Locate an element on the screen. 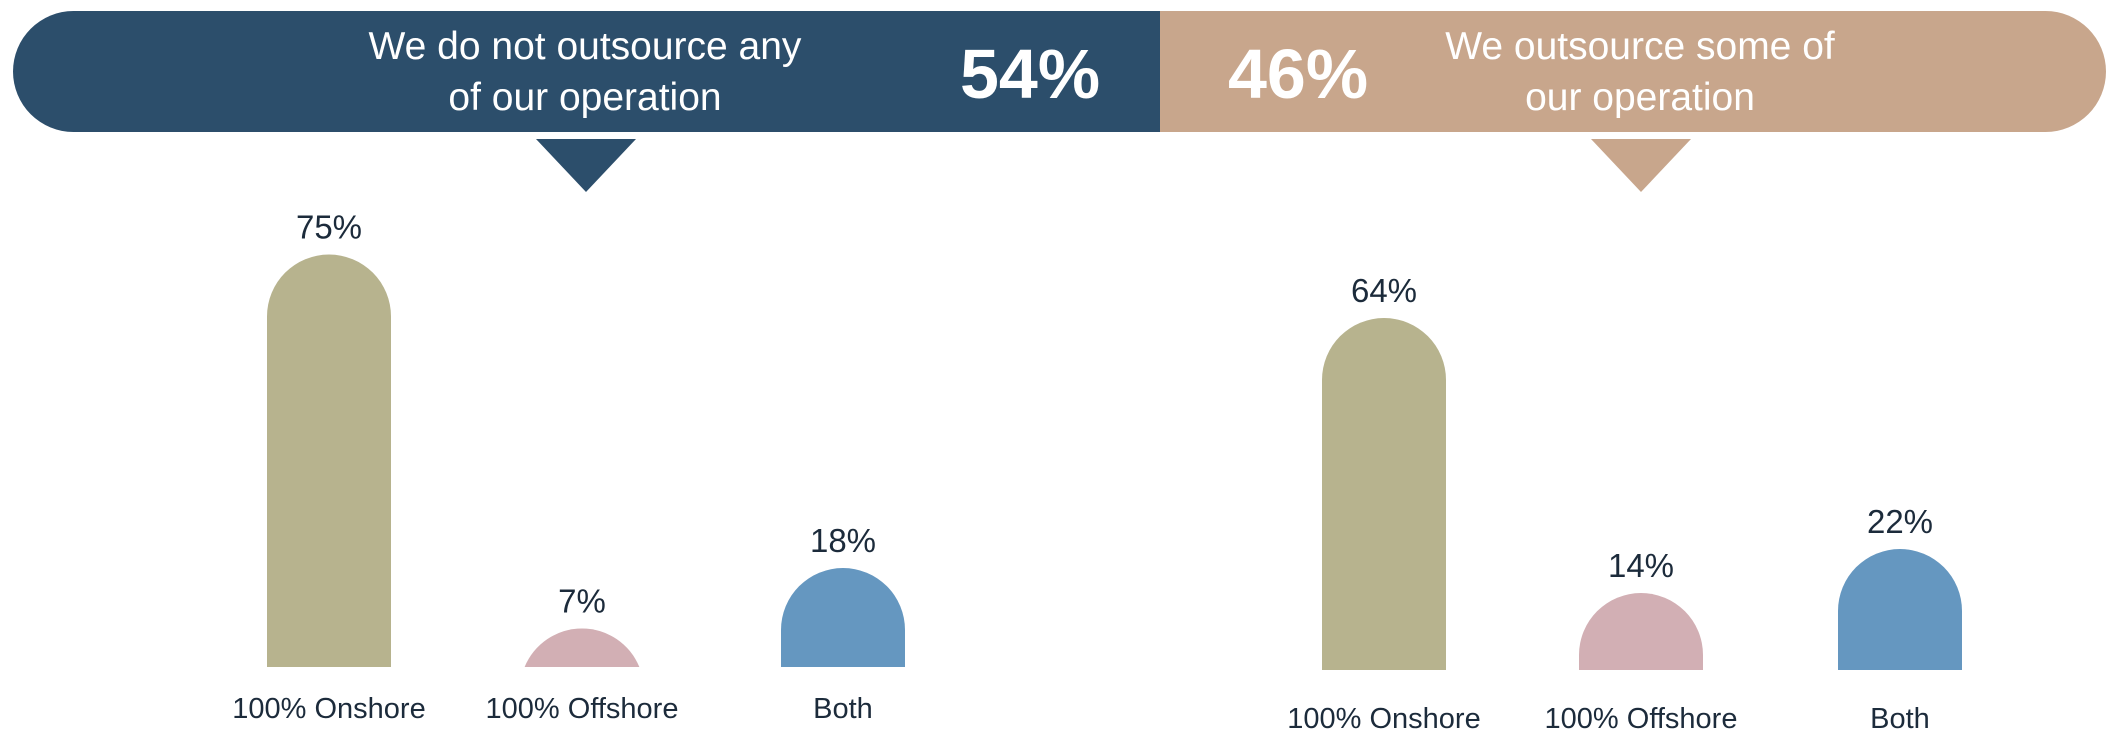 Image resolution: width=2106 pixels, height=732 pixels. banner-left-text: We do not outsource any of our operation is located at coordinates (585, 72).